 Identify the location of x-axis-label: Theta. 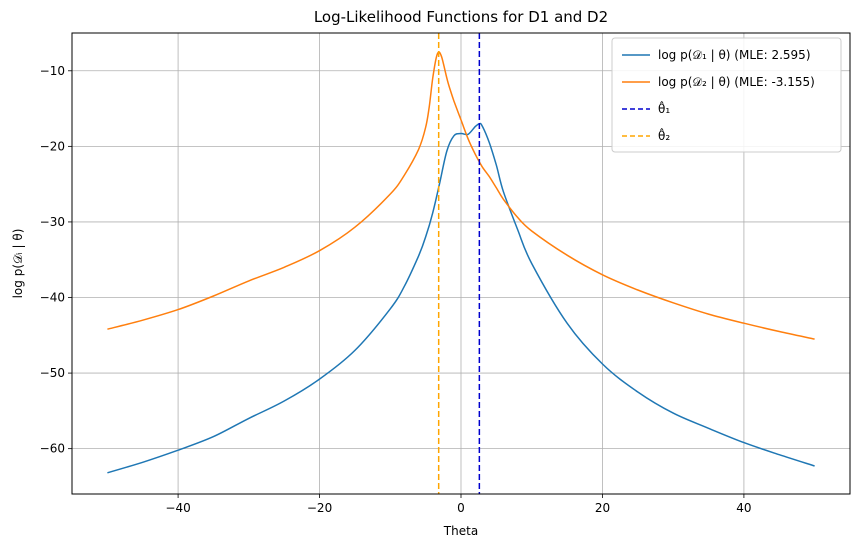
(460, 531).